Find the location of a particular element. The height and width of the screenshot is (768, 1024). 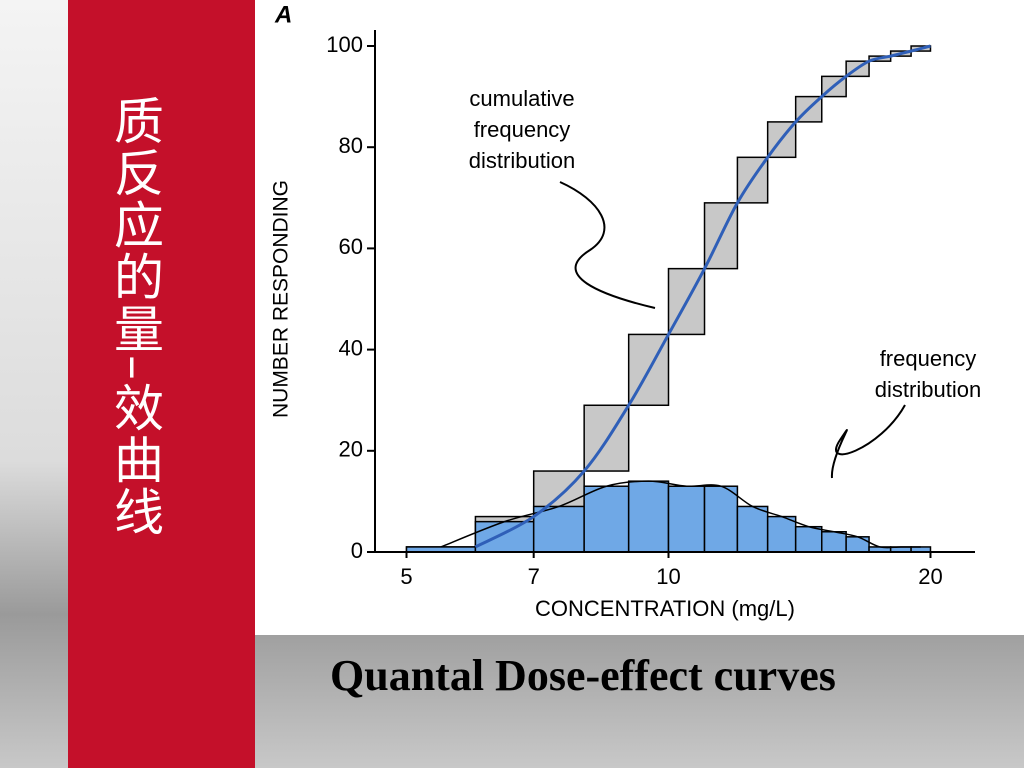

x-tick-label: 20 is located at coordinates (930, 576).